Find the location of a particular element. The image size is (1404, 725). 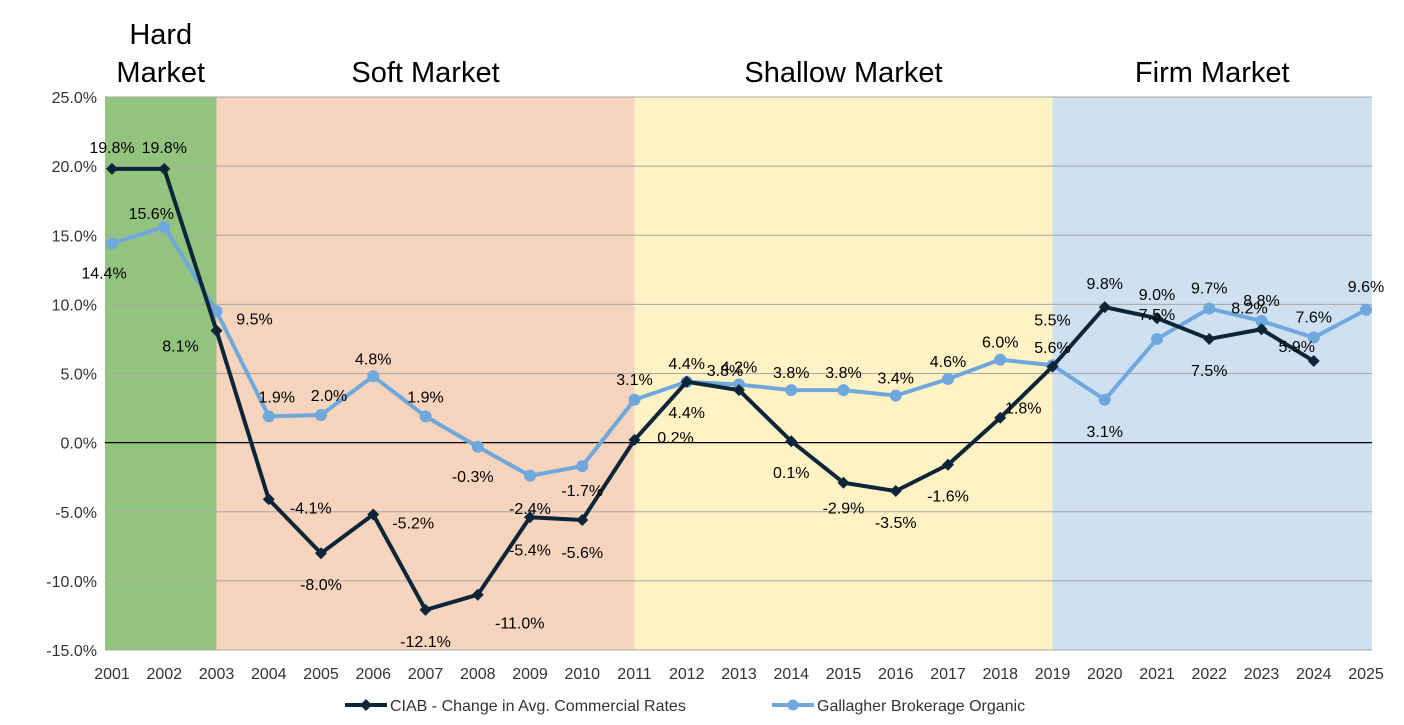

data-label-ciab-change-in-avg-commercial-rates: -1.6% is located at coordinates (948, 497).